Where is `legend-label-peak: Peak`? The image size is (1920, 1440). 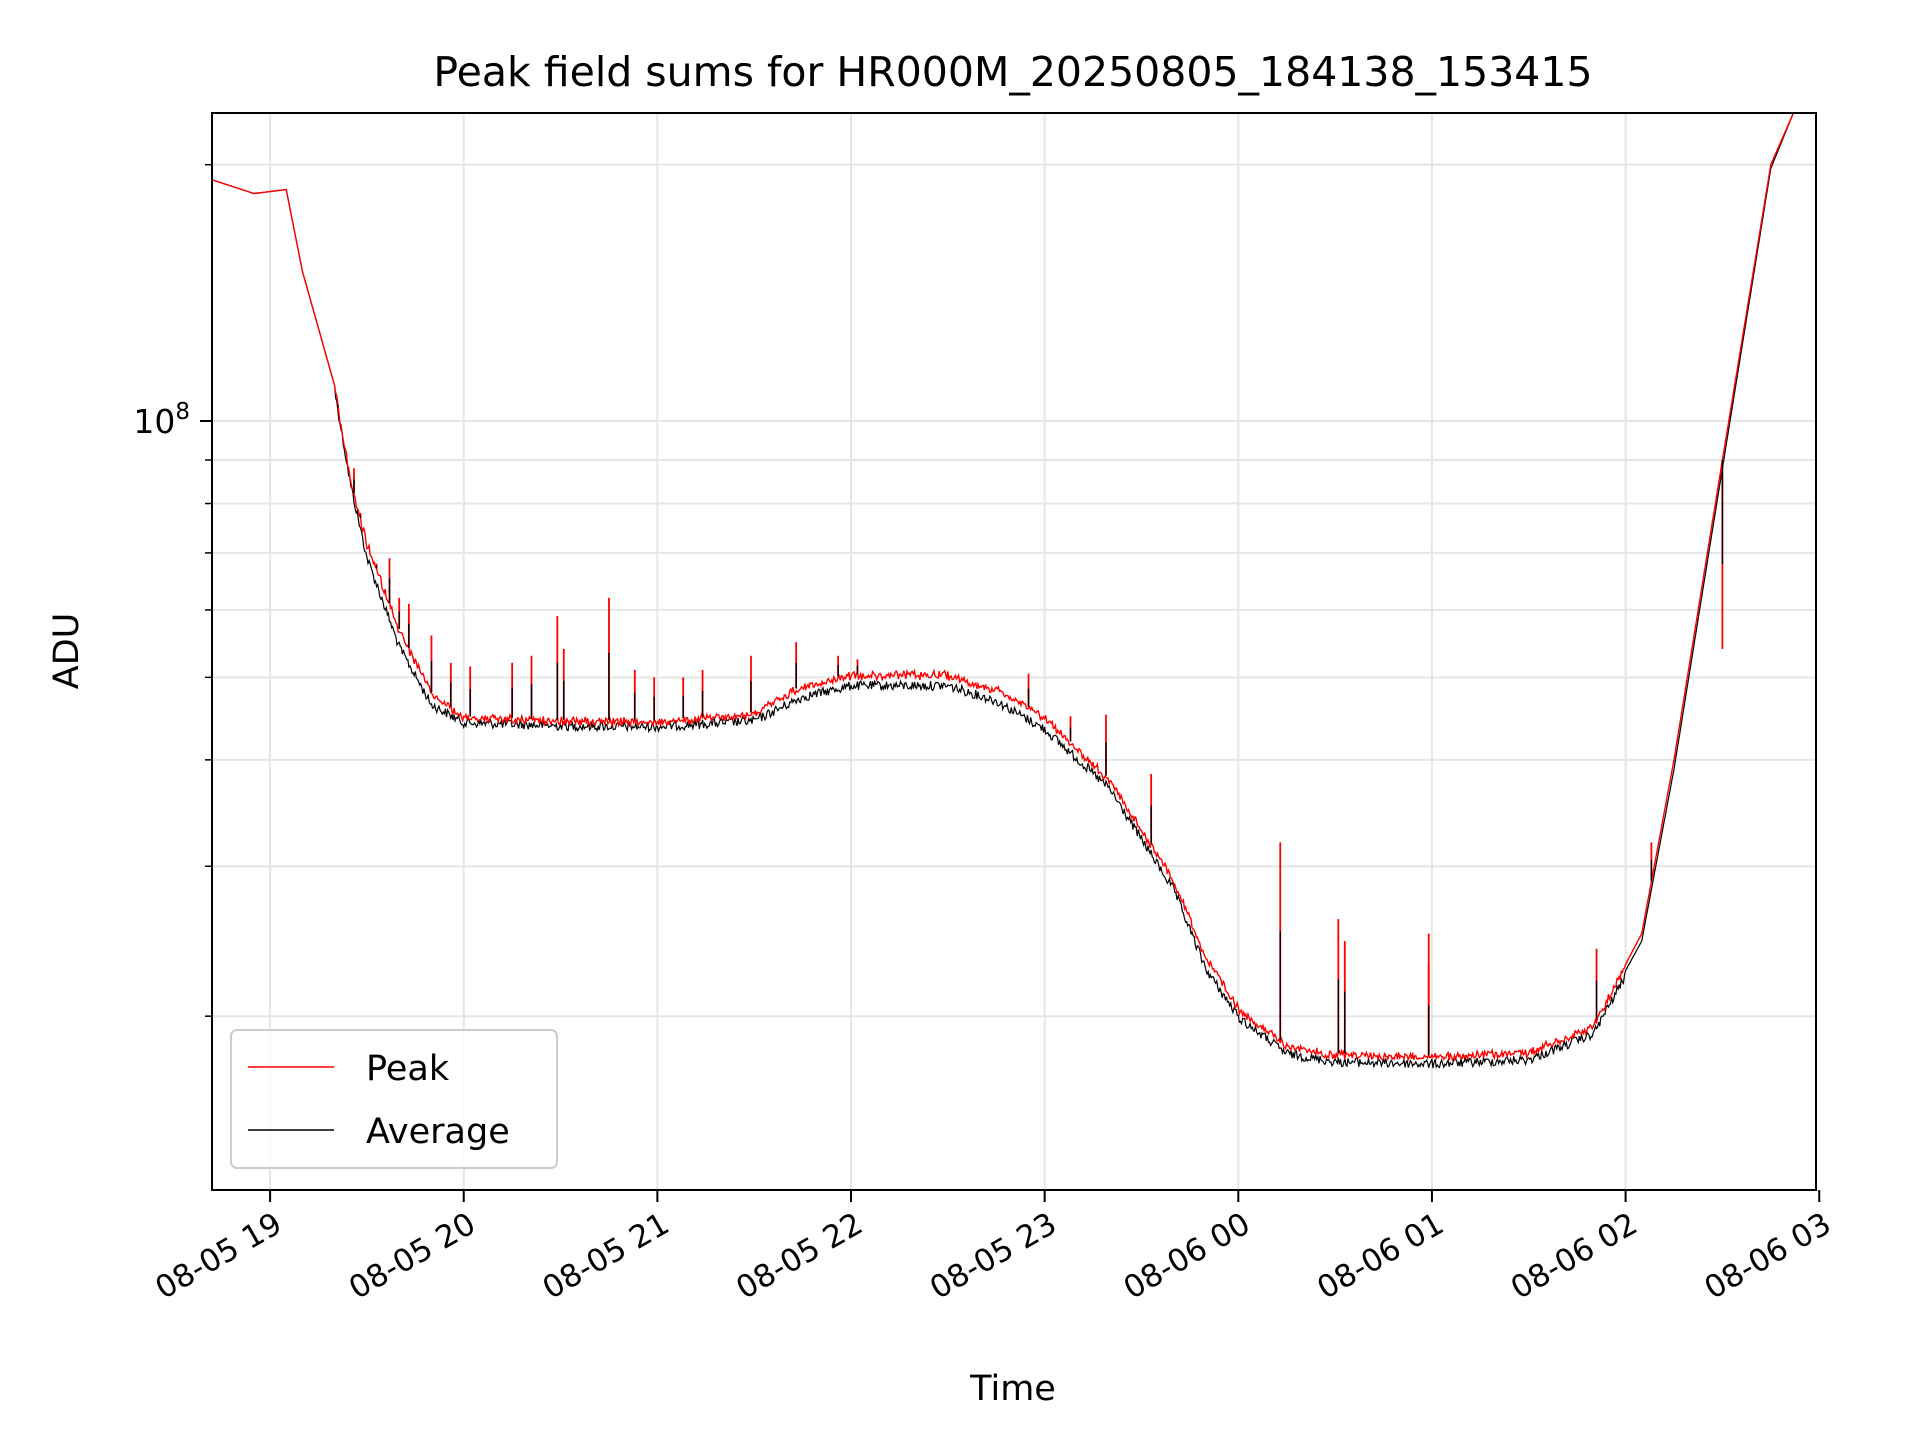
legend-label-peak: Peak is located at coordinates (408, 1069).